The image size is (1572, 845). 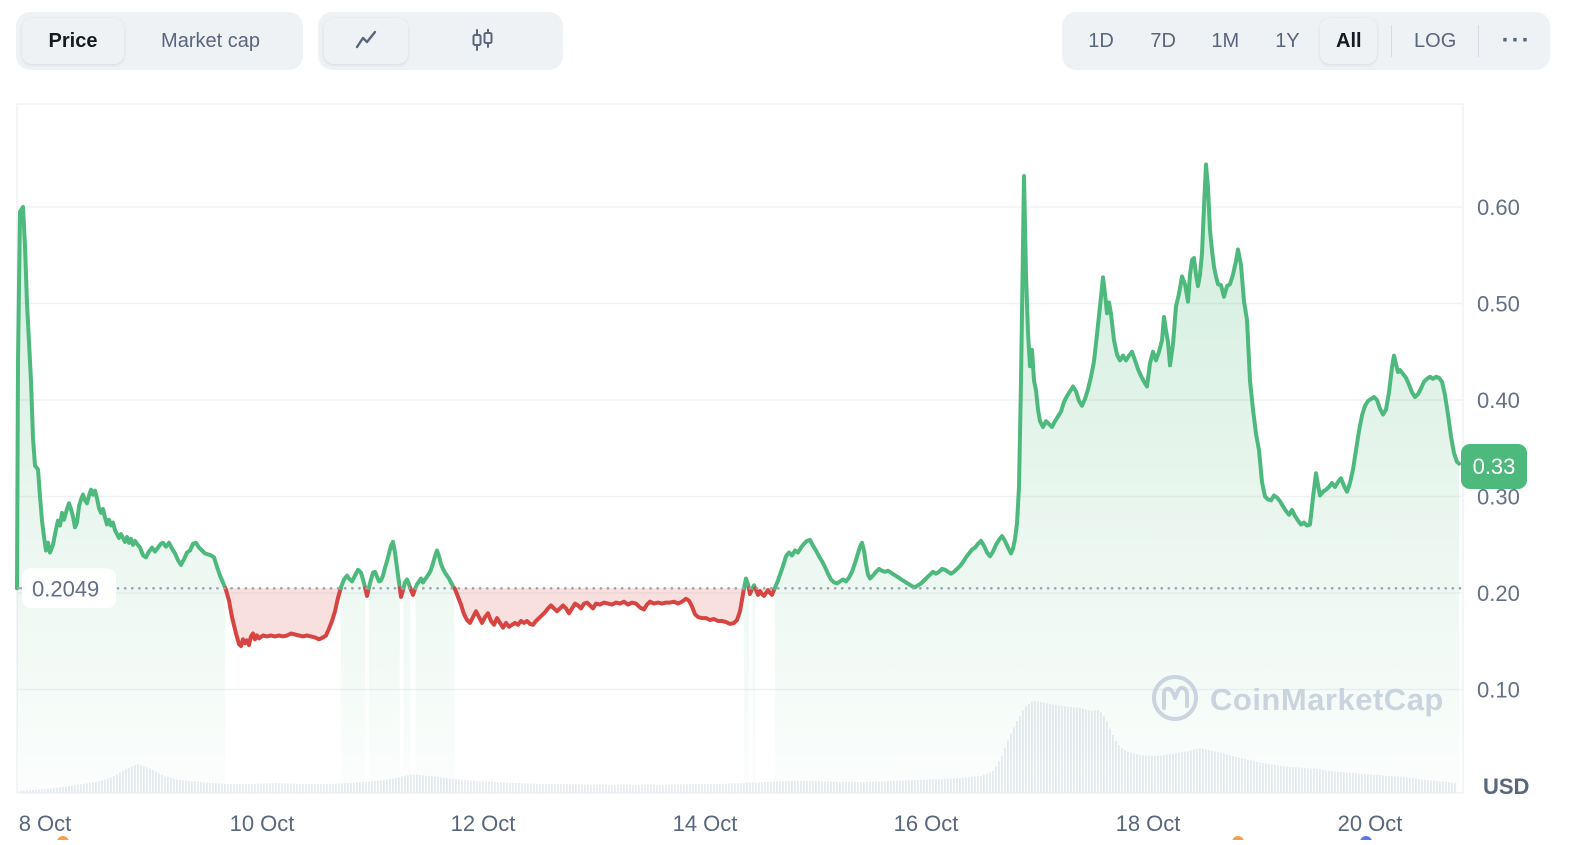 What do you see at coordinates (1498, 304) in the screenshot?
I see `svg-text: 0.50` at bounding box center [1498, 304].